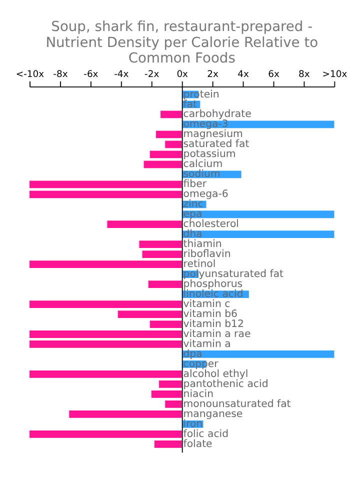 Image resolution: width=361 pixels, height=488 pixels. What do you see at coordinates (209, 154) in the screenshot?
I see `y-tick-label: potassium` at bounding box center [209, 154].